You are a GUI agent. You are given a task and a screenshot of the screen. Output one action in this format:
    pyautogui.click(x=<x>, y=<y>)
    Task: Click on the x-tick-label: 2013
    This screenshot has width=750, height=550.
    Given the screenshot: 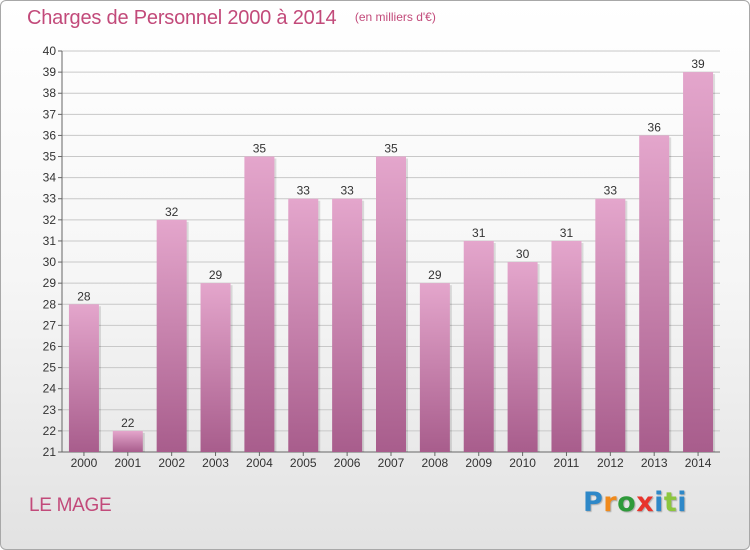 What is the action you would take?
    pyautogui.click(x=654, y=463)
    